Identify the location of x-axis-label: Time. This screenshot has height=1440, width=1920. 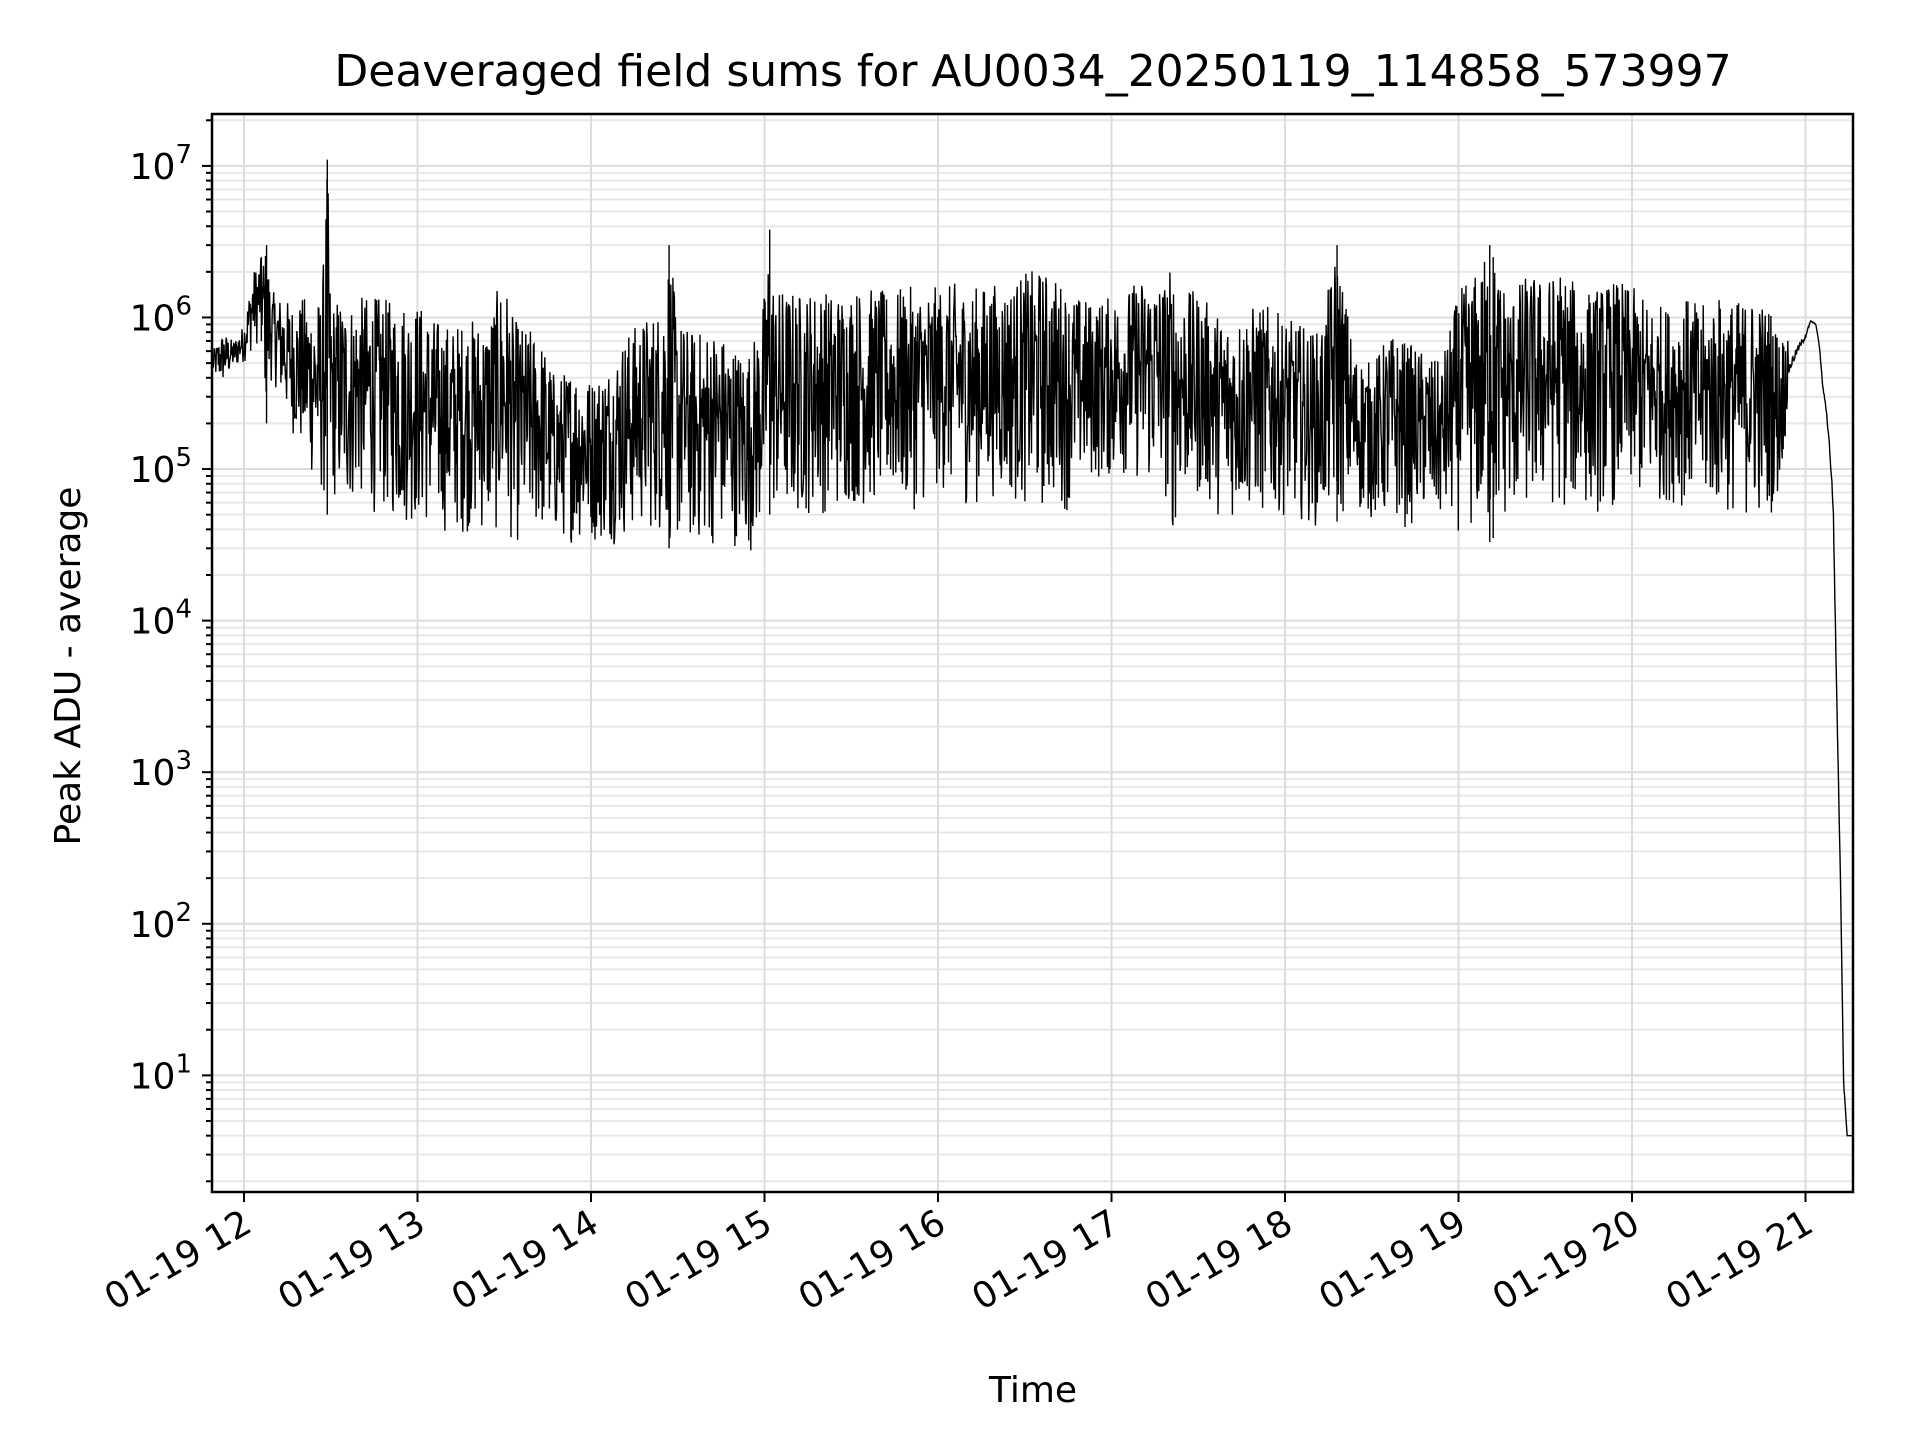
(1032, 1390).